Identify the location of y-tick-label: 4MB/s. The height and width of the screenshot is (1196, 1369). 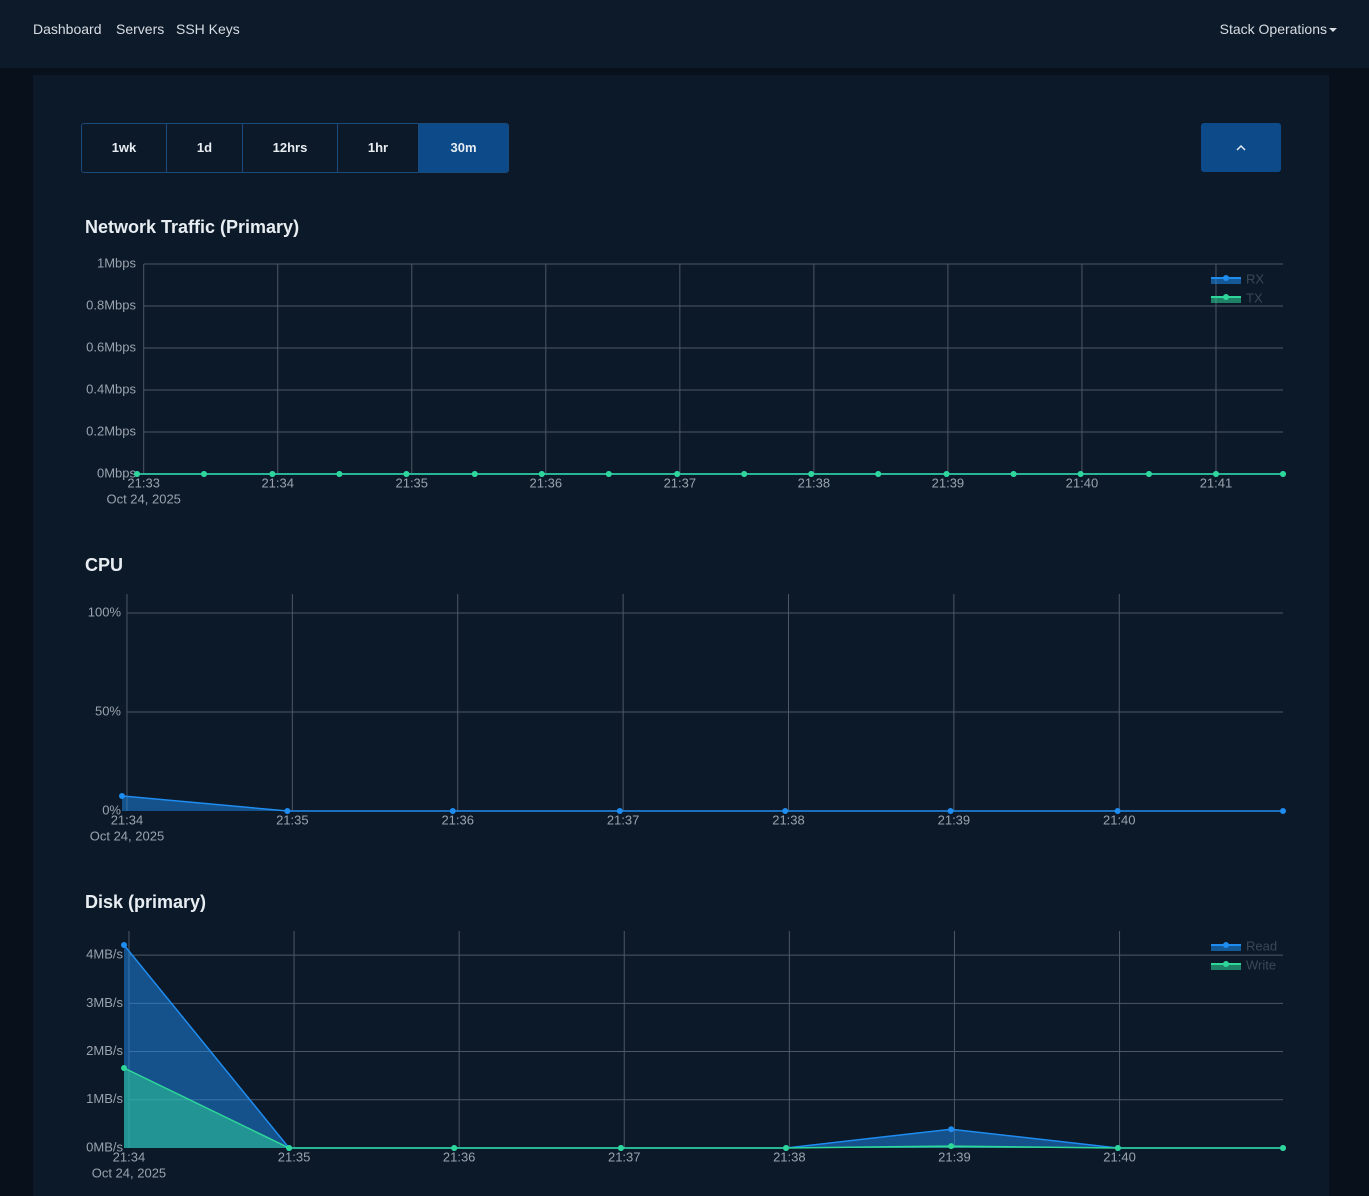
(104, 954).